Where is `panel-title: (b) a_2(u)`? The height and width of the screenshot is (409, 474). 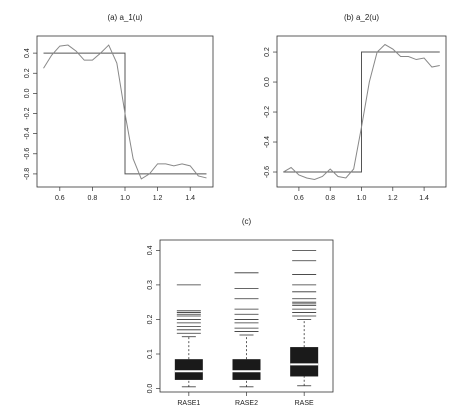 panel-title: (b) a_2(u) is located at coordinates (361, 17).